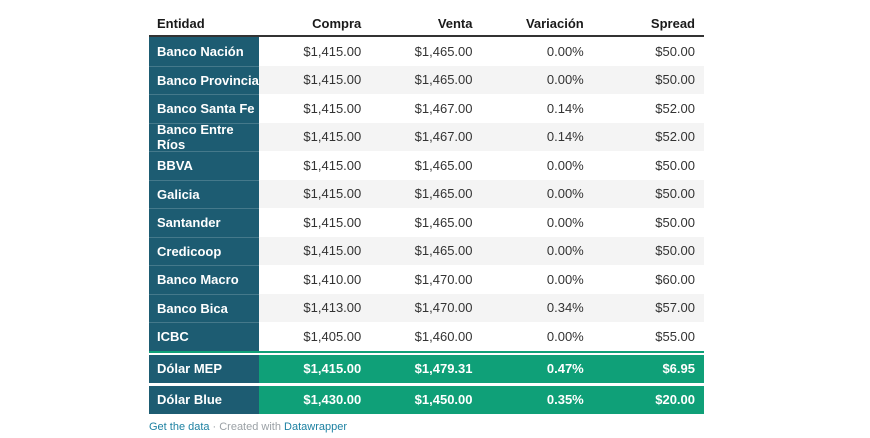 The height and width of the screenshot is (438, 870). I want to click on compra-cell: $1,430.00, so click(315, 399).